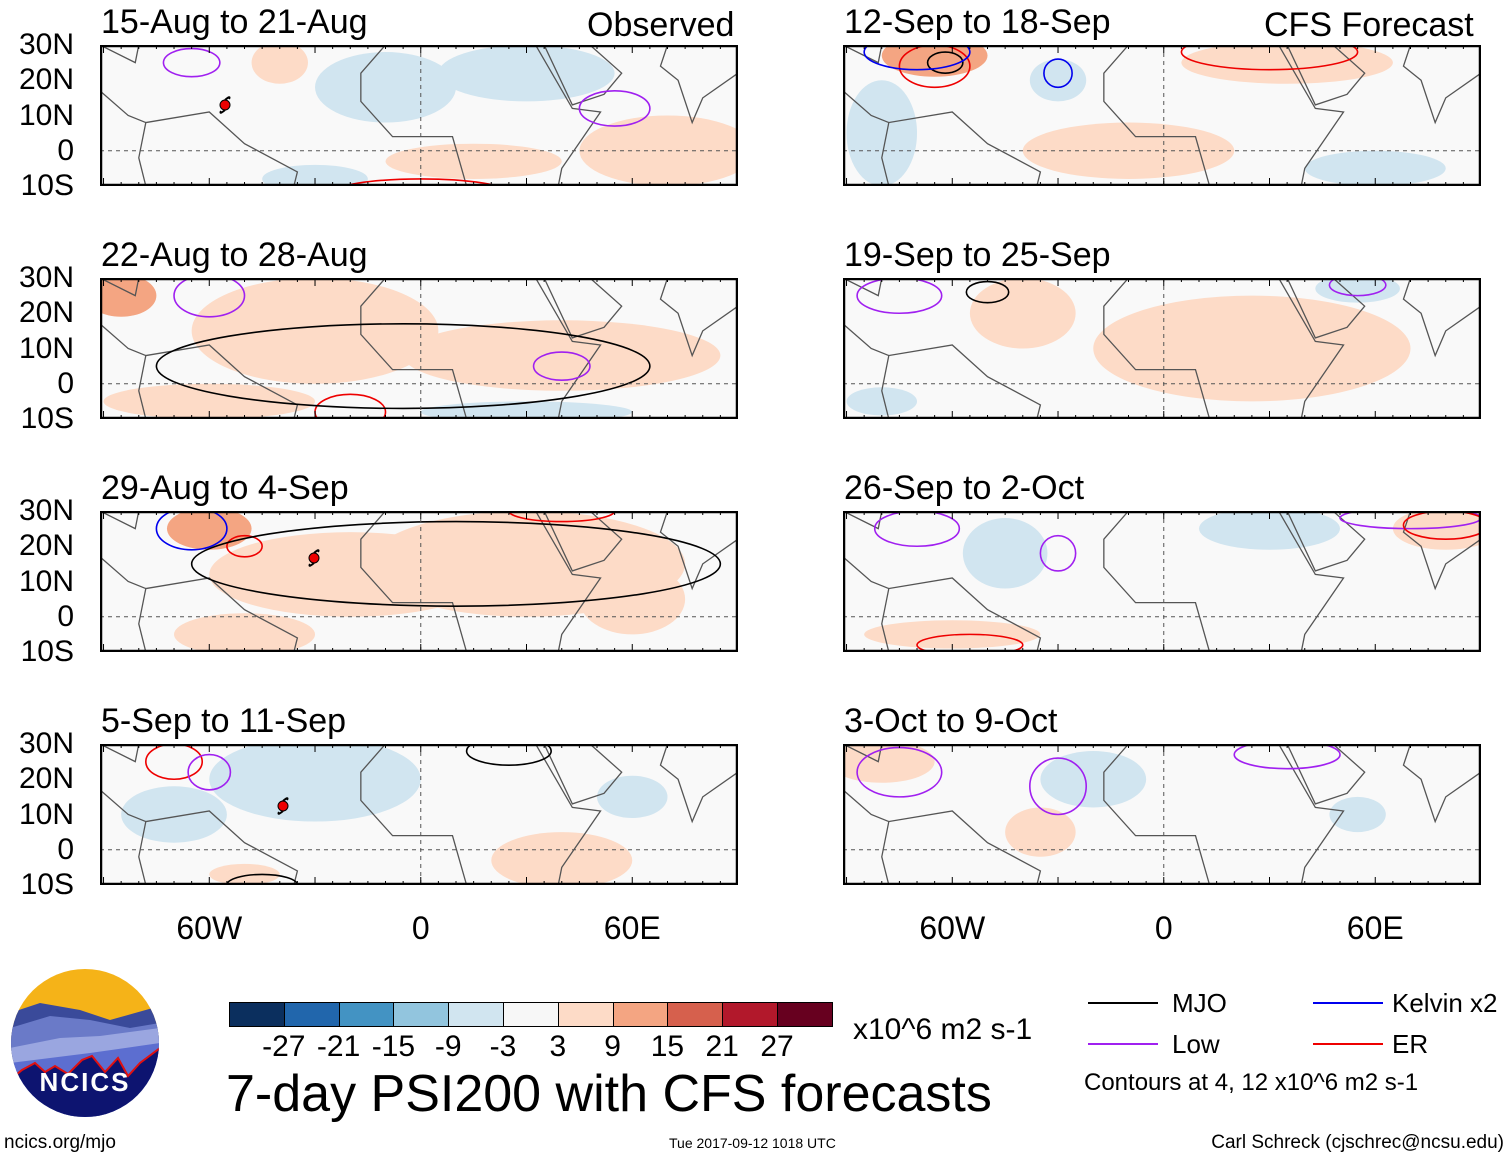 This screenshot has height=1158, width=1510. What do you see at coordinates (661, 25) in the screenshot?
I see `observed-header: Observed` at bounding box center [661, 25].